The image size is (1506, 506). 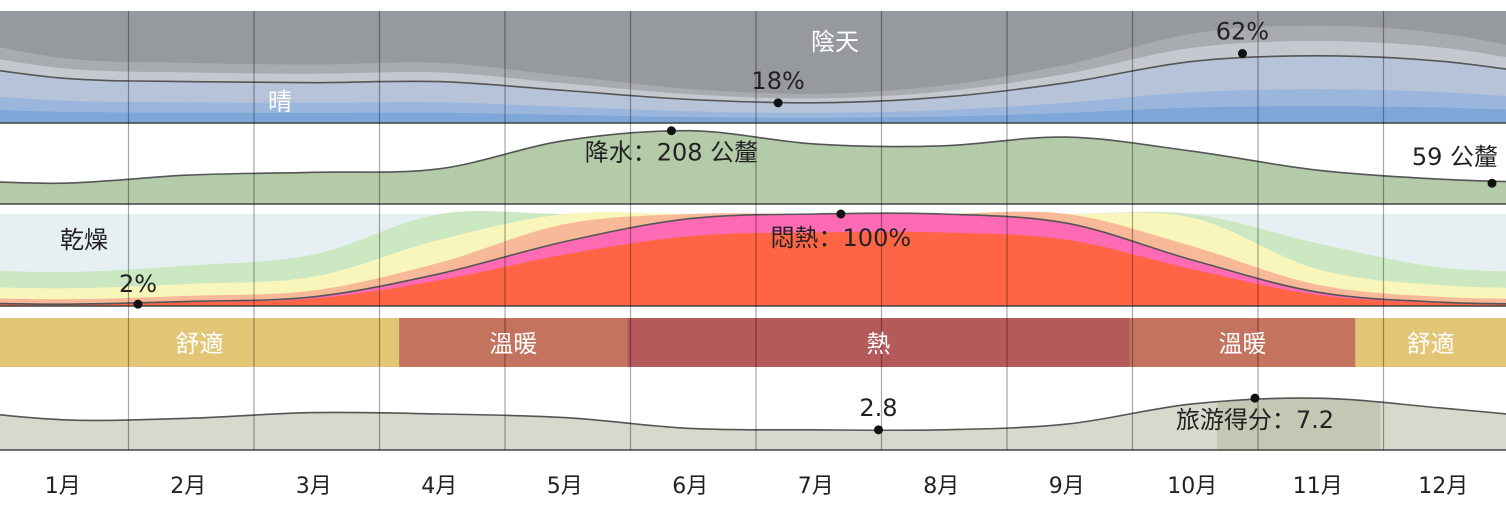 I want to click on tourism-annotation: 2.8, so click(x=878, y=408).